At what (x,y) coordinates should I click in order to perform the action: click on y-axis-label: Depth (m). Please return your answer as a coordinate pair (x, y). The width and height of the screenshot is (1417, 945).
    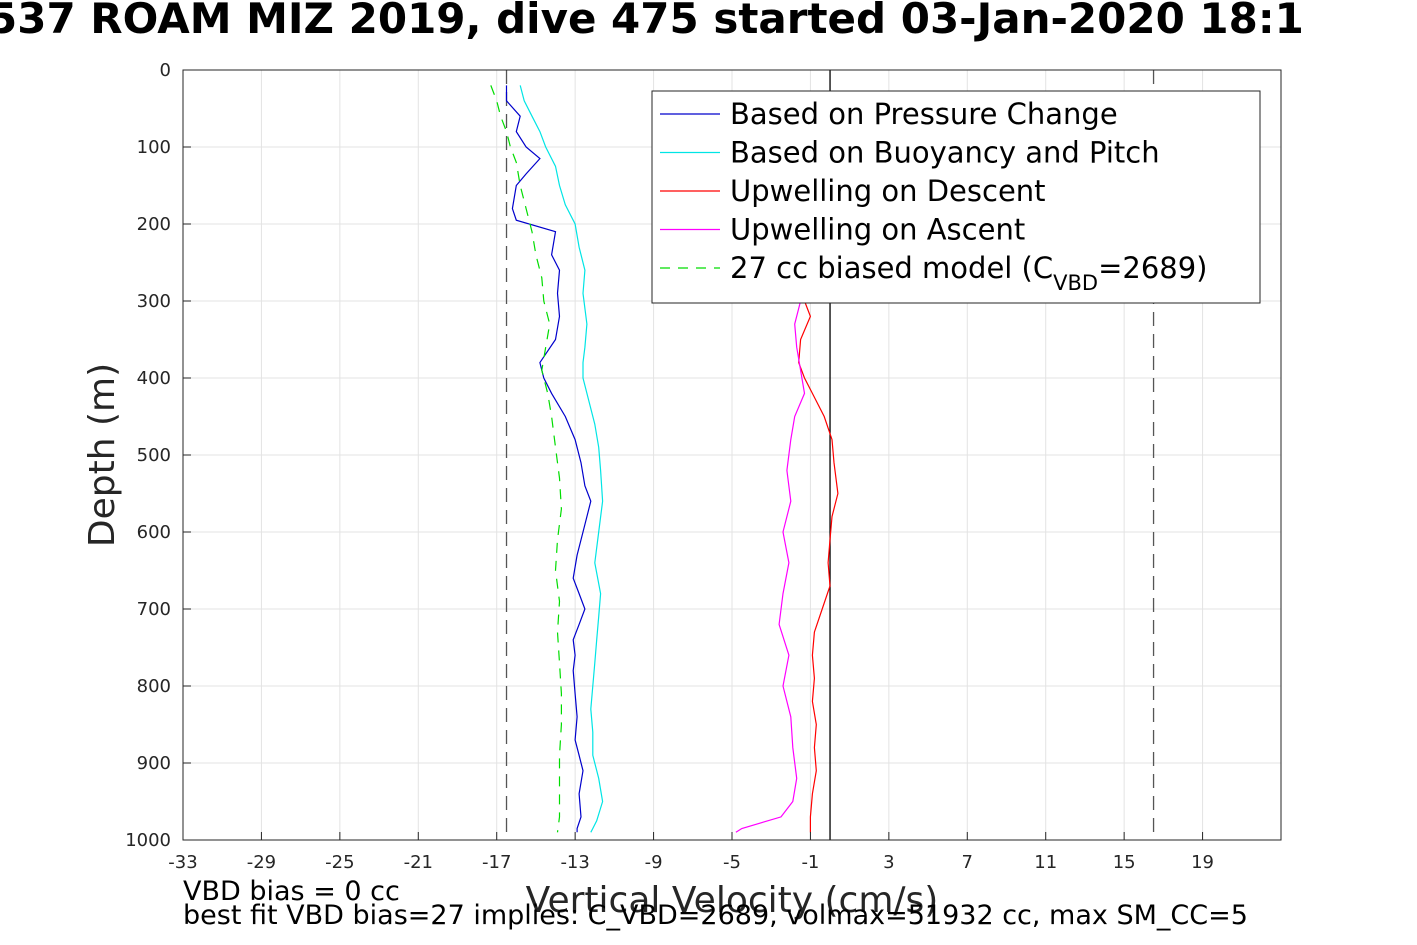
    Looking at the image, I should click on (102, 455).